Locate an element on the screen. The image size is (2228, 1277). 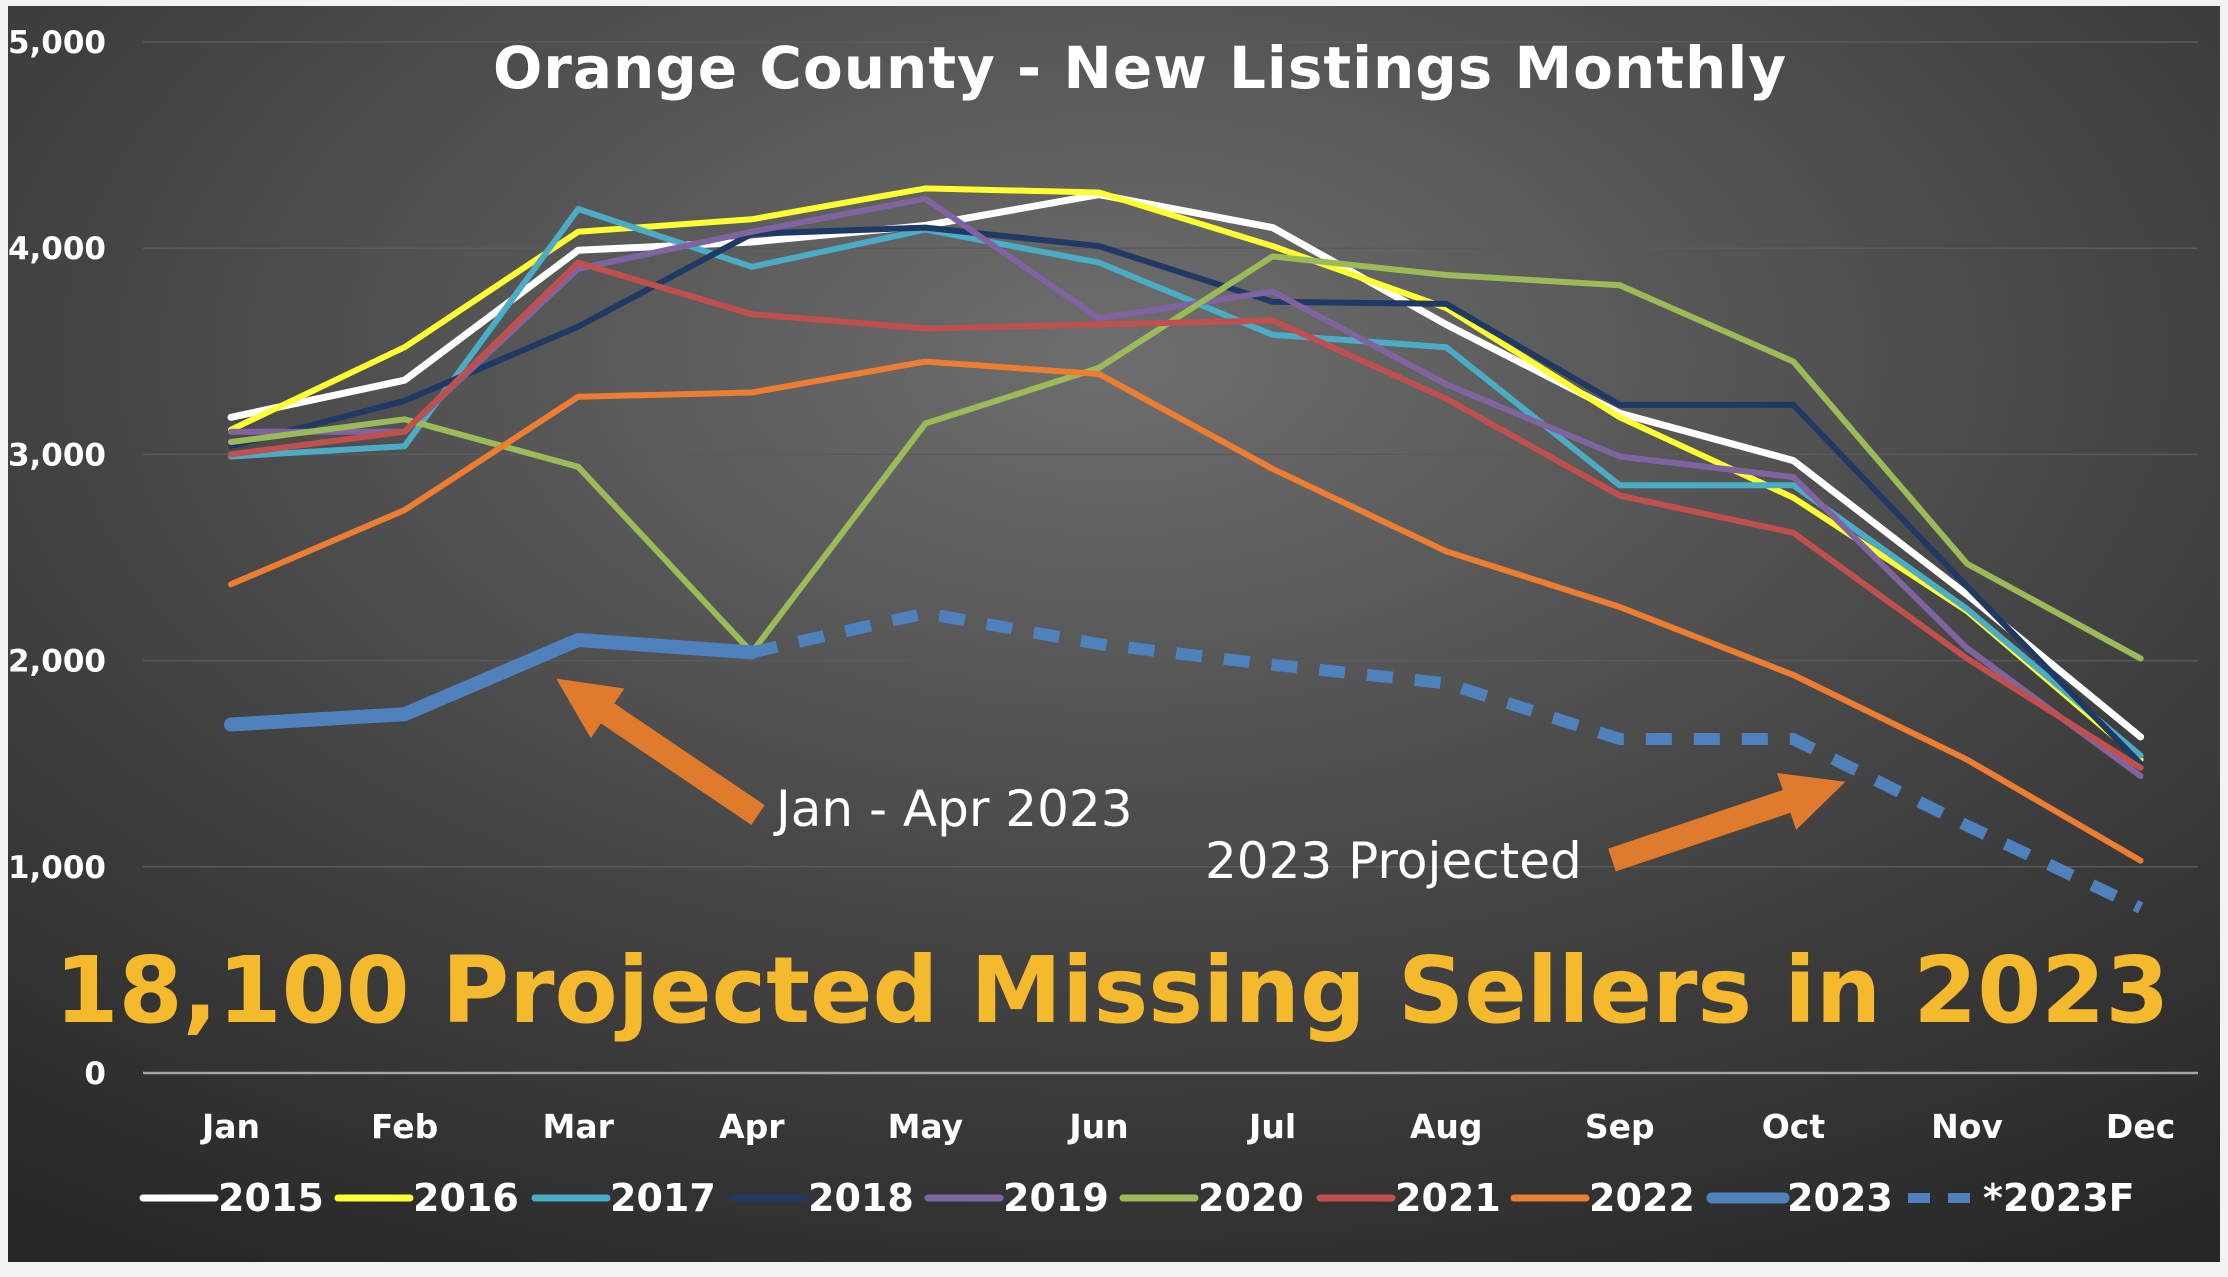
headline-text: 18,100 Projected Missing Sellers in 2023 is located at coordinates (1112, 990).